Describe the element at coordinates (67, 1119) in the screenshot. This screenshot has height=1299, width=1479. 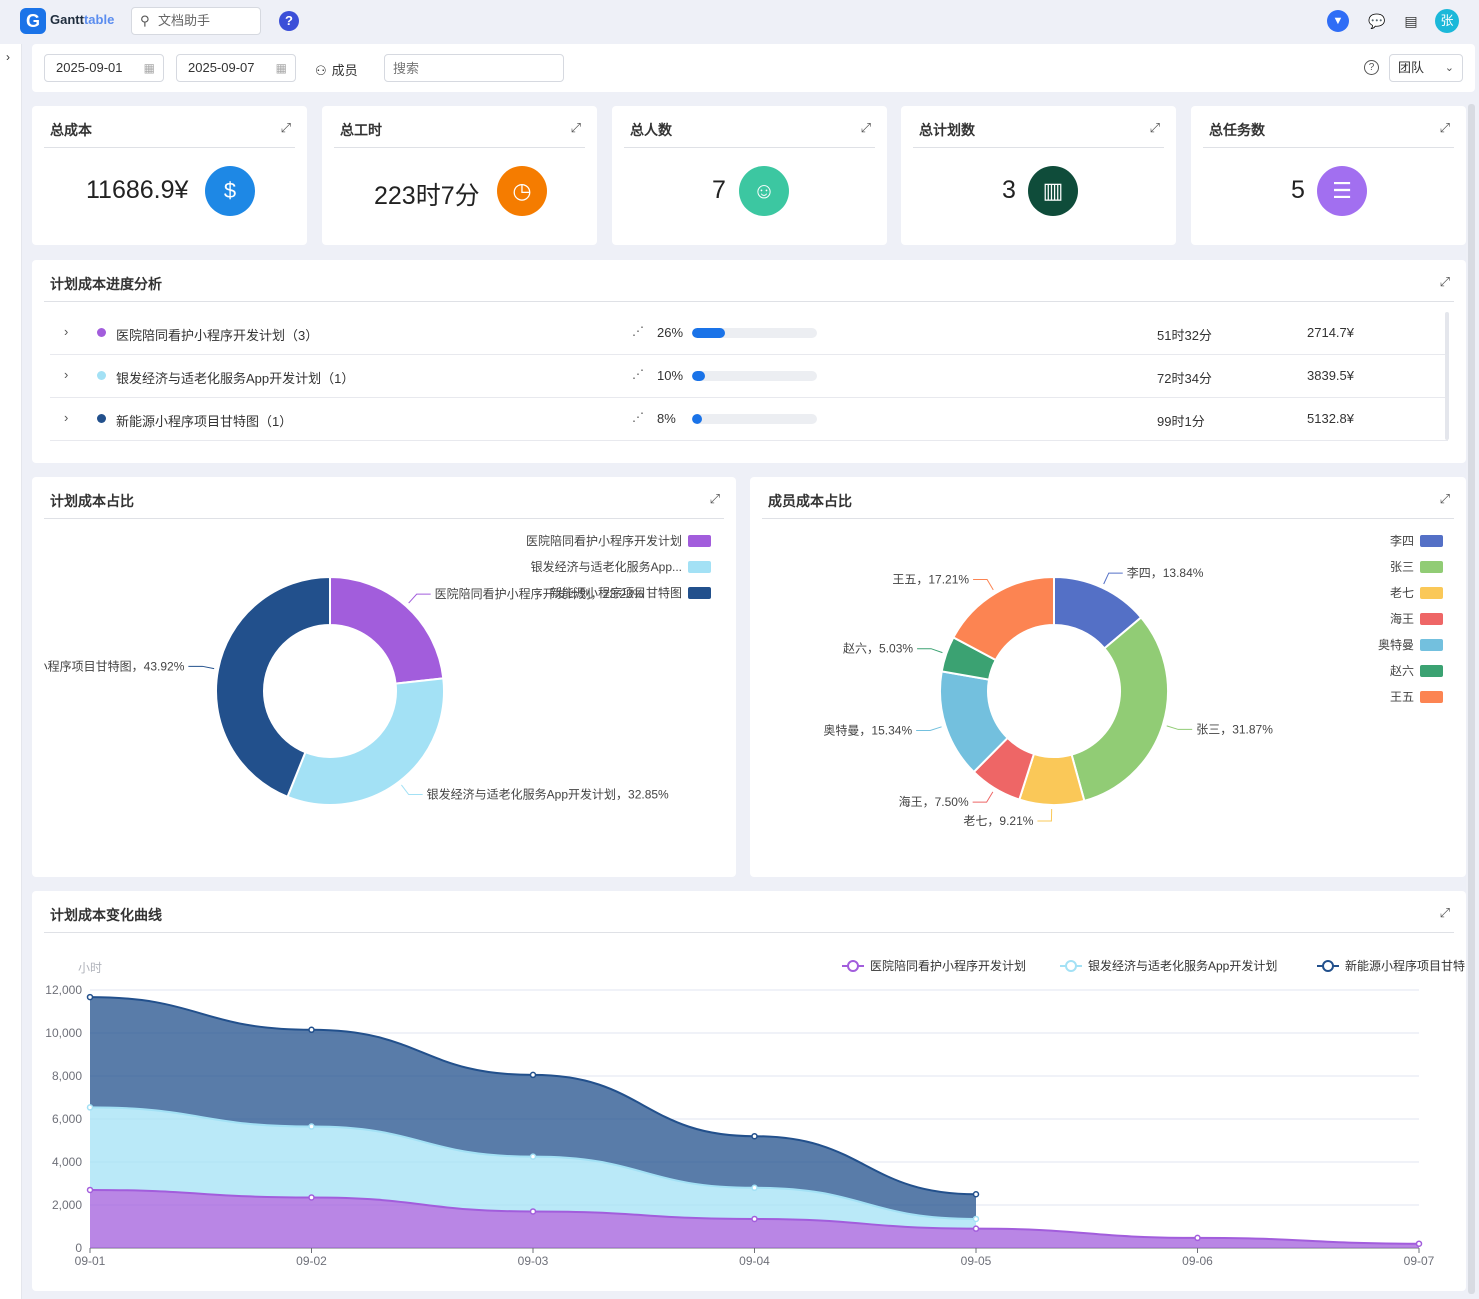
I see `y-tick-label: 6,000` at that location.